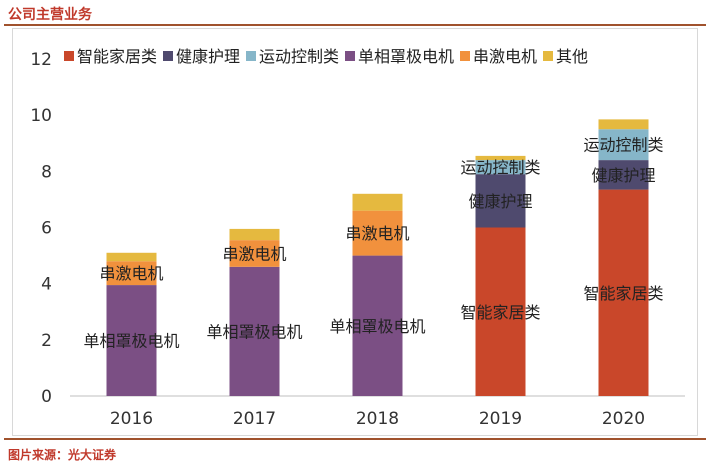 This screenshot has height=469, width=710. What do you see at coordinates (50, 15) in the screenshot?
I see `page-title: 公司主营业务` at bounding box center [50, 15].